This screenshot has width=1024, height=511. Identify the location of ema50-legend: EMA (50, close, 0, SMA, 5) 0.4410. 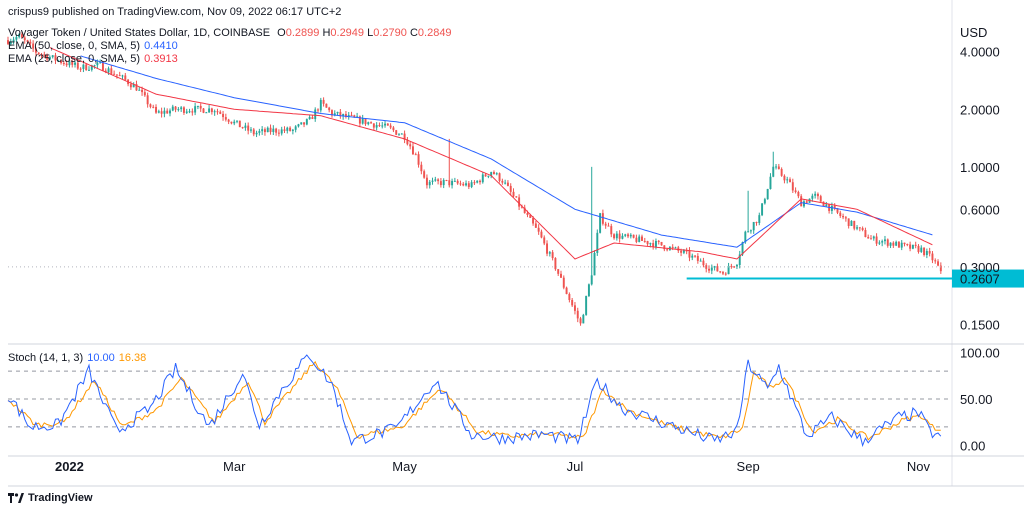
(93, 46).